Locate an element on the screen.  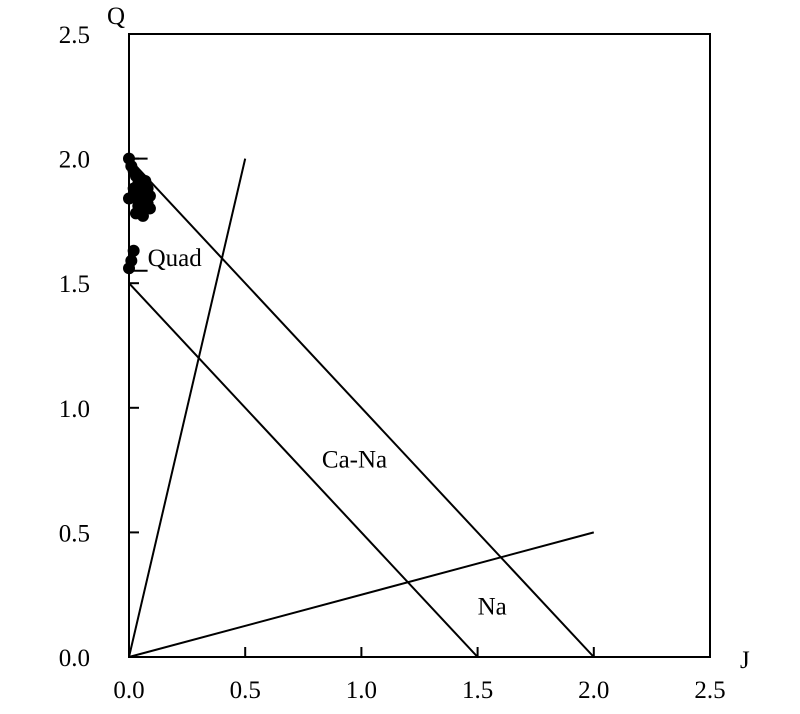
x-tick-label: 1.5 is located at coordinates (477, 690).